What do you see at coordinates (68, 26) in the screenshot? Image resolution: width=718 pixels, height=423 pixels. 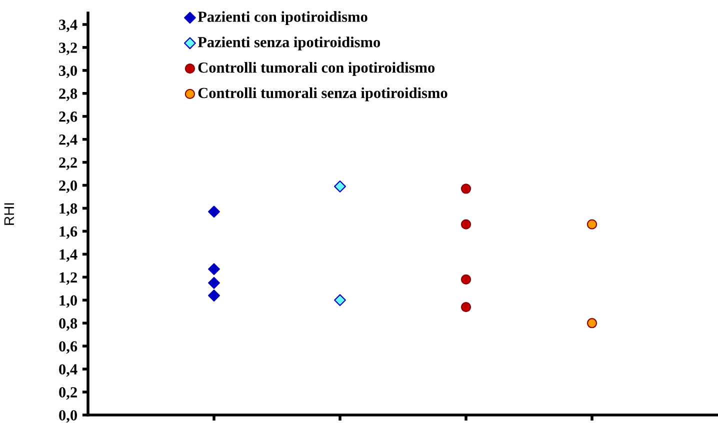 I see `y-tick-label: 3,4` at bounding box center [68, 26].